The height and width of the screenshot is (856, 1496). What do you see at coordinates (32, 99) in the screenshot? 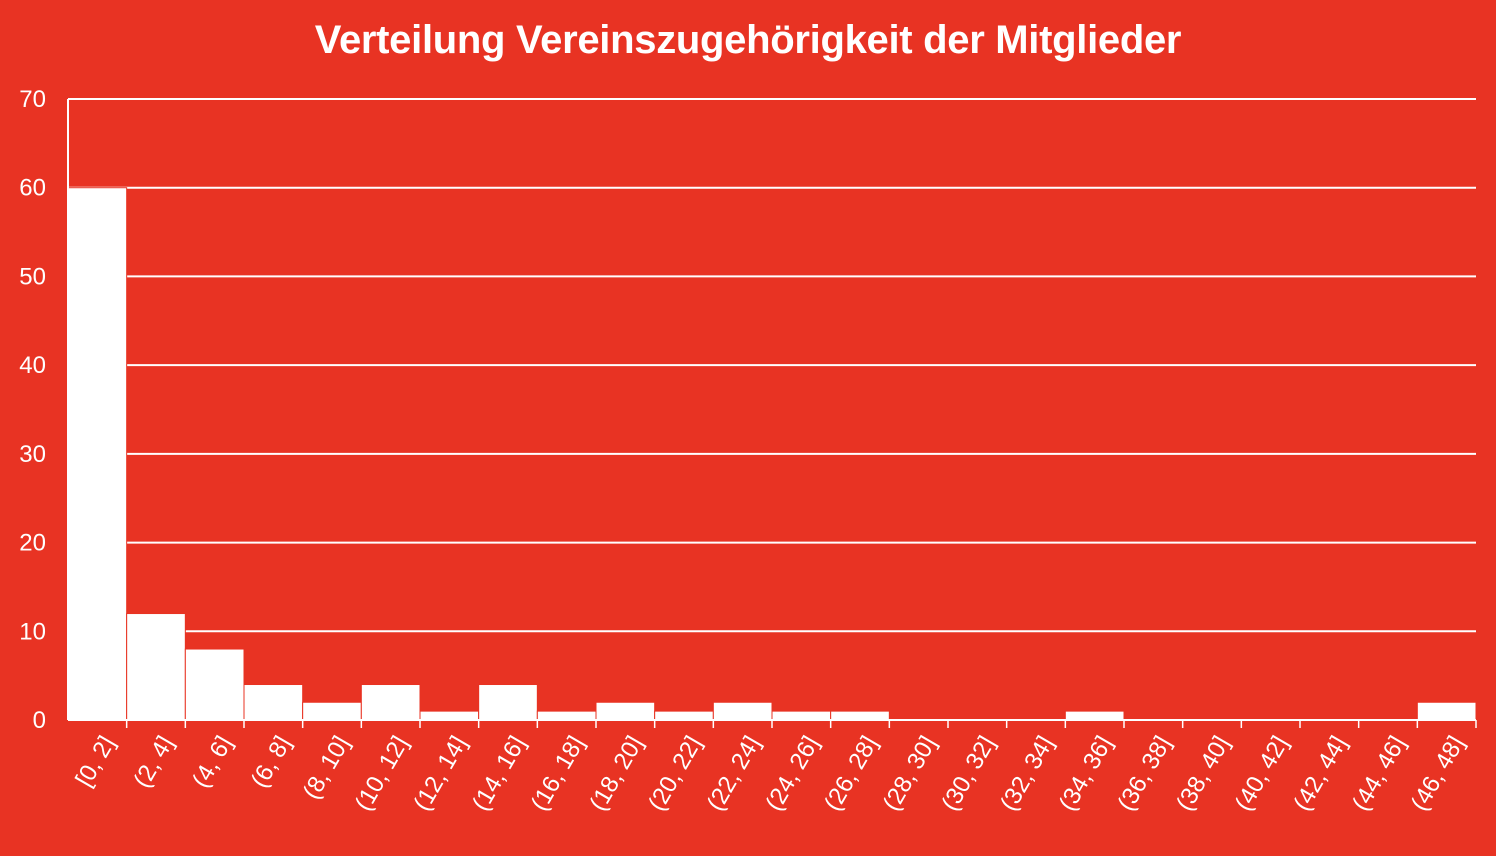
I see `y-tick-label: 70` at bounding box center [32, 99].